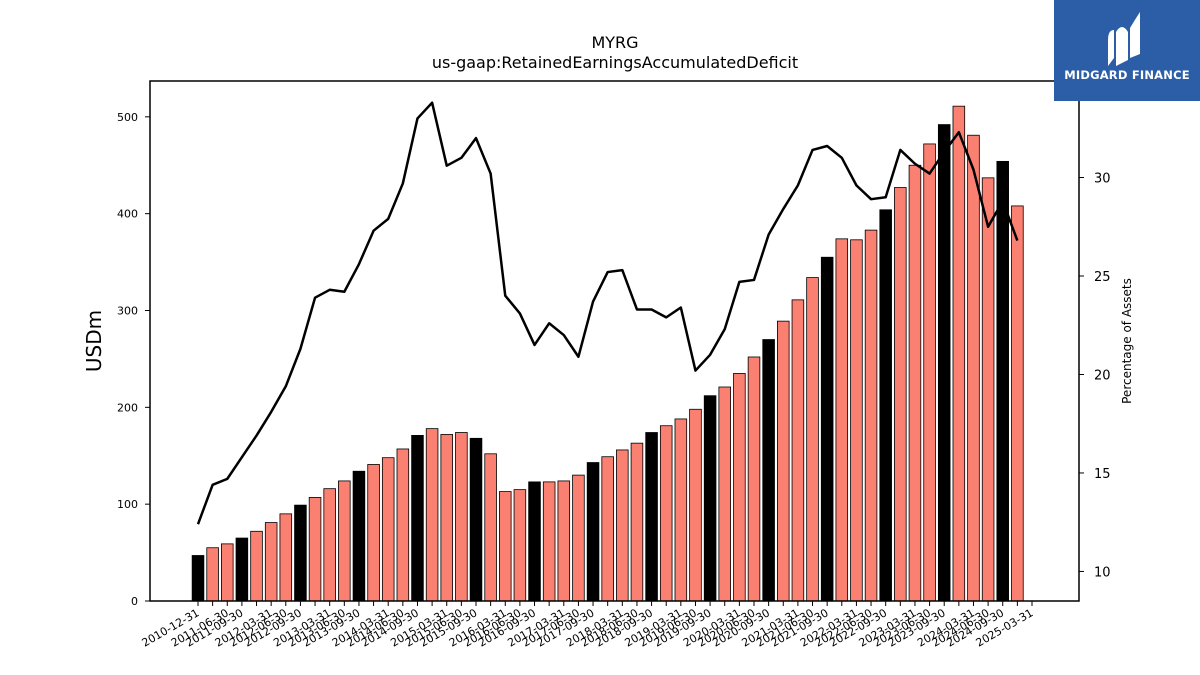 The height and width of the screenshot is (675, 1200). I want to click on y-tick-label: 400, so click(127, 214).